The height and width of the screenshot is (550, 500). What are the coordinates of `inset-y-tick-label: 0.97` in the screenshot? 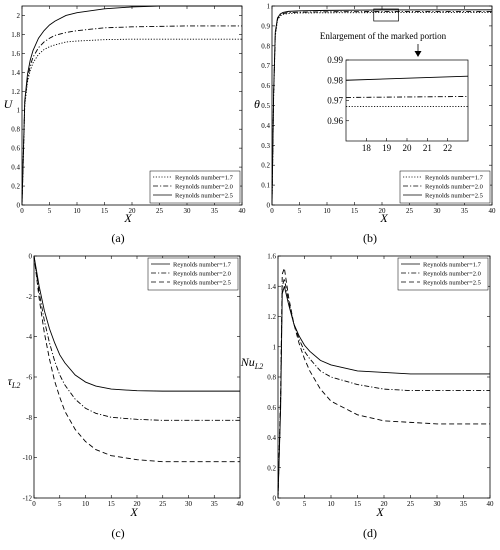 It's located at (335, 101).